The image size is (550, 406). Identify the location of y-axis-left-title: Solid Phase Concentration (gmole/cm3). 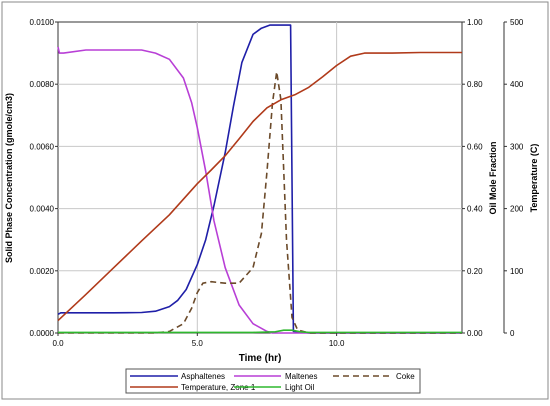
(9, 178).